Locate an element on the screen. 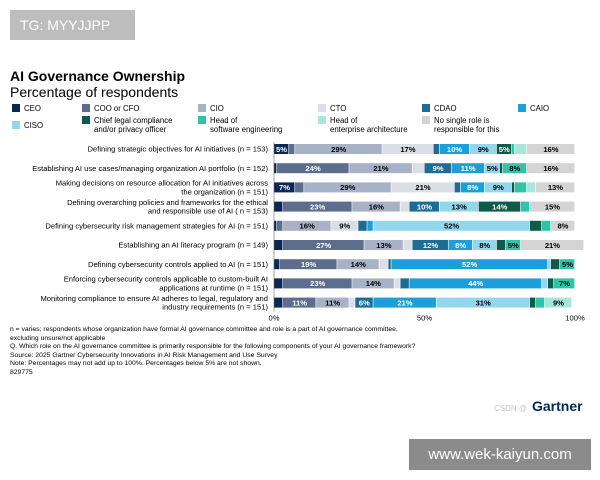 The image size is (600, 480). data-label: 6% is located at coordinates (364, 302).